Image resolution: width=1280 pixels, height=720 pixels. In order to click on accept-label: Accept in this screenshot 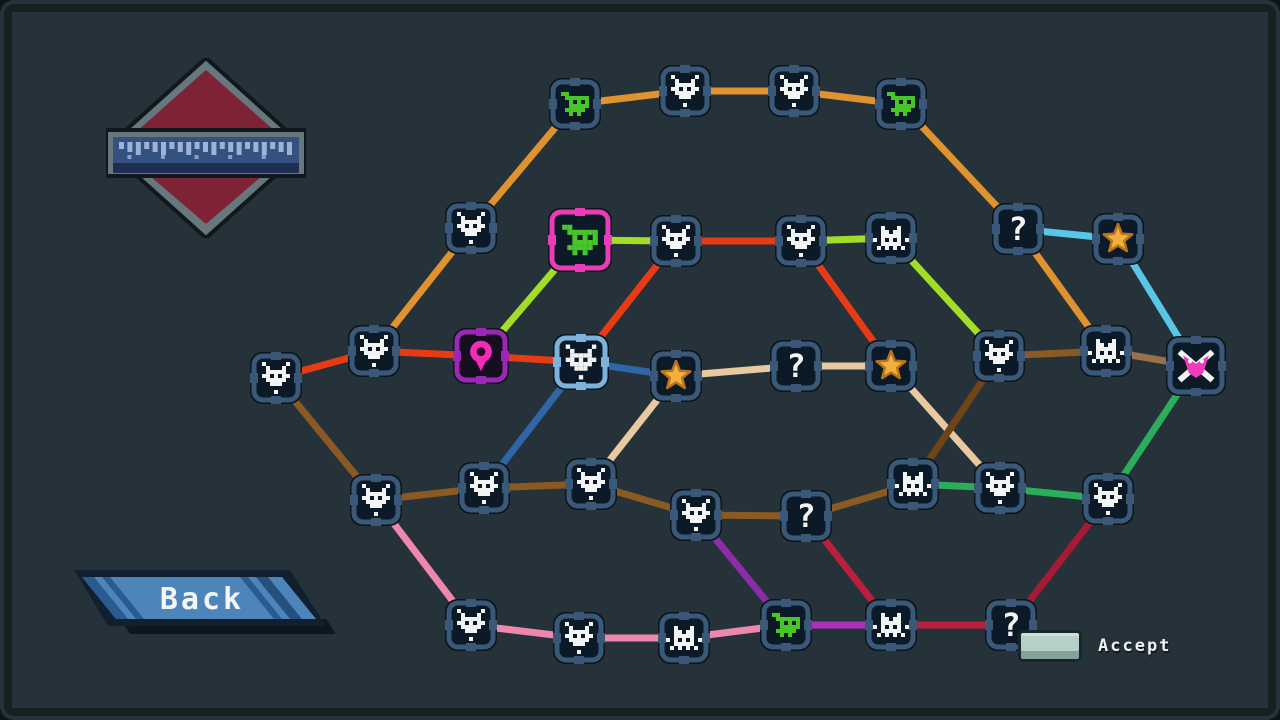, I will do `click(1135, 646)`.